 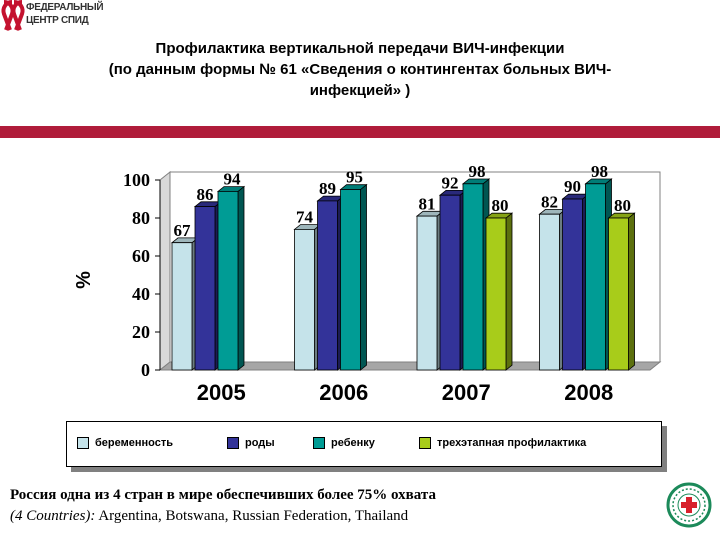 I want to click on legend-item-three-stage: трехэтапная профилактика, so click(x=502, y=443).